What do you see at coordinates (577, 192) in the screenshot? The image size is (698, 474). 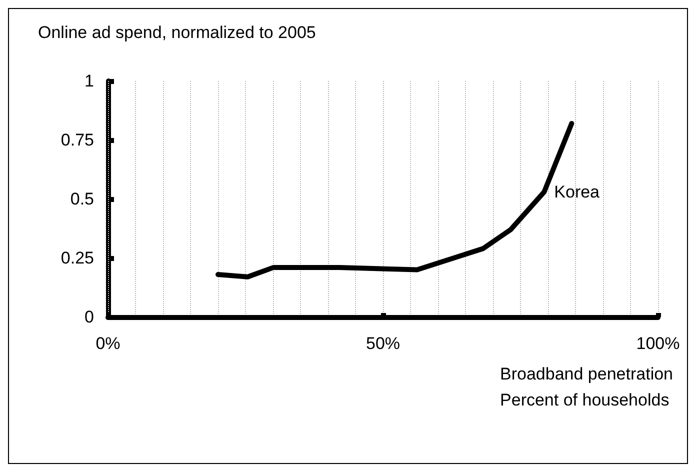 I see `series-label: Korea` at bounding box center [577, 192].